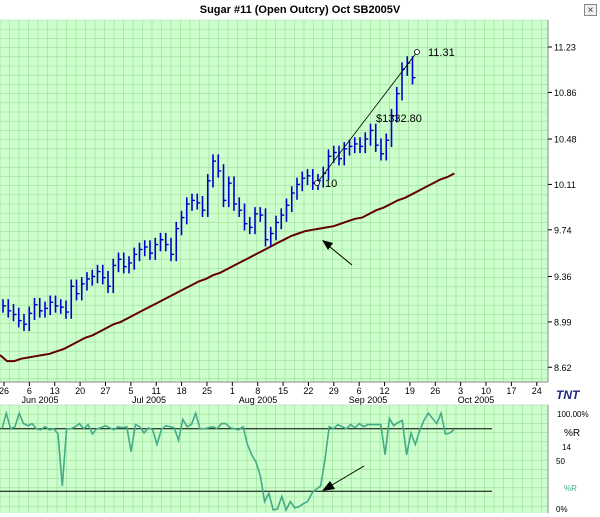 Image resolution: width=600 pixels, height=517 pixels. What do you see at coordinates (417, 52) in the screenshot?
I see `high-marker` at bounding box center [417, 52].